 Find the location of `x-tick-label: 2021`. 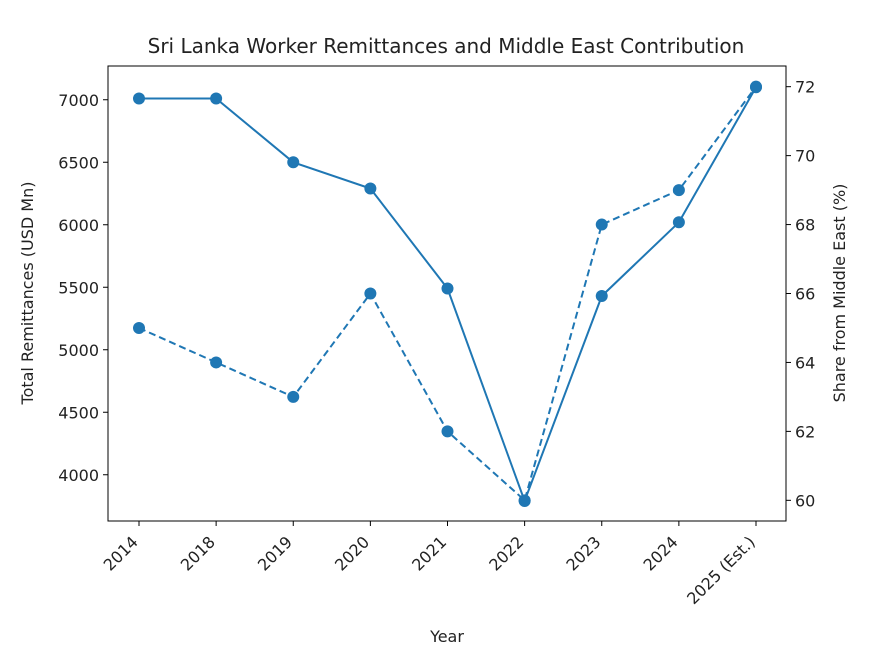

x-tick-label: 2021 is located at coordinates (429, 553).